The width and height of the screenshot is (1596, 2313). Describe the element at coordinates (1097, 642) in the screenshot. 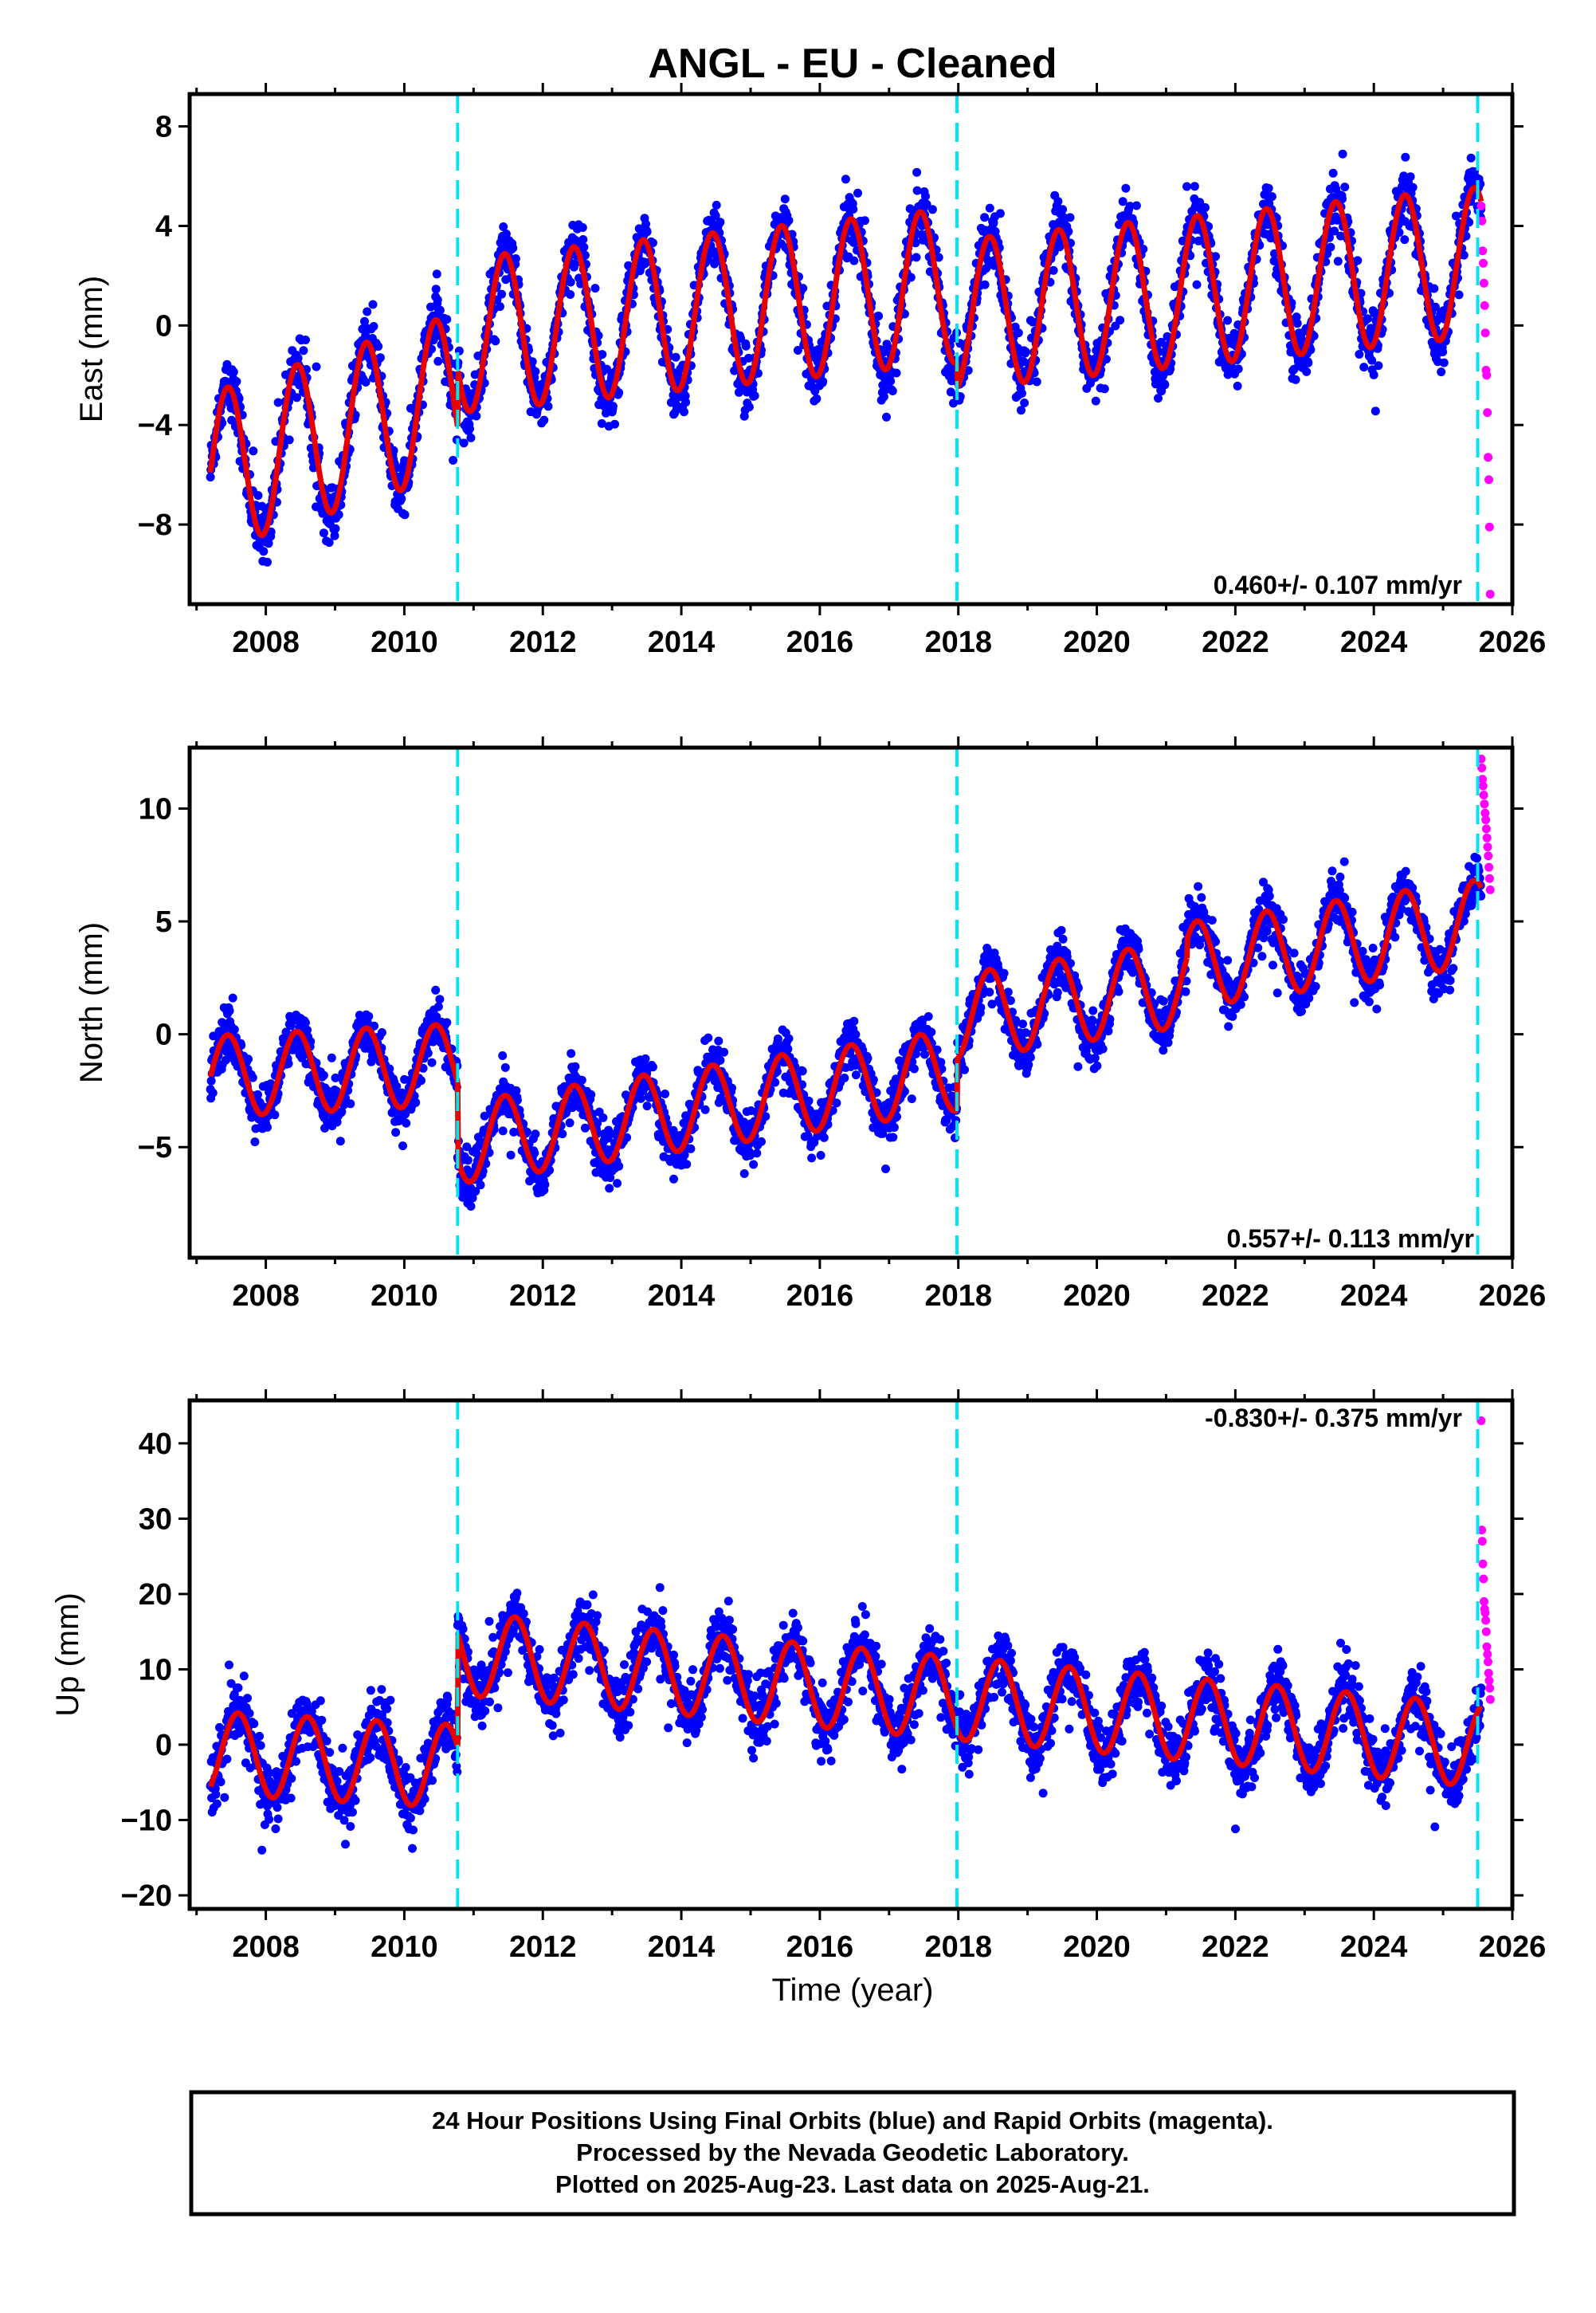

I see `east-x-tick-label: 2020` at that location.